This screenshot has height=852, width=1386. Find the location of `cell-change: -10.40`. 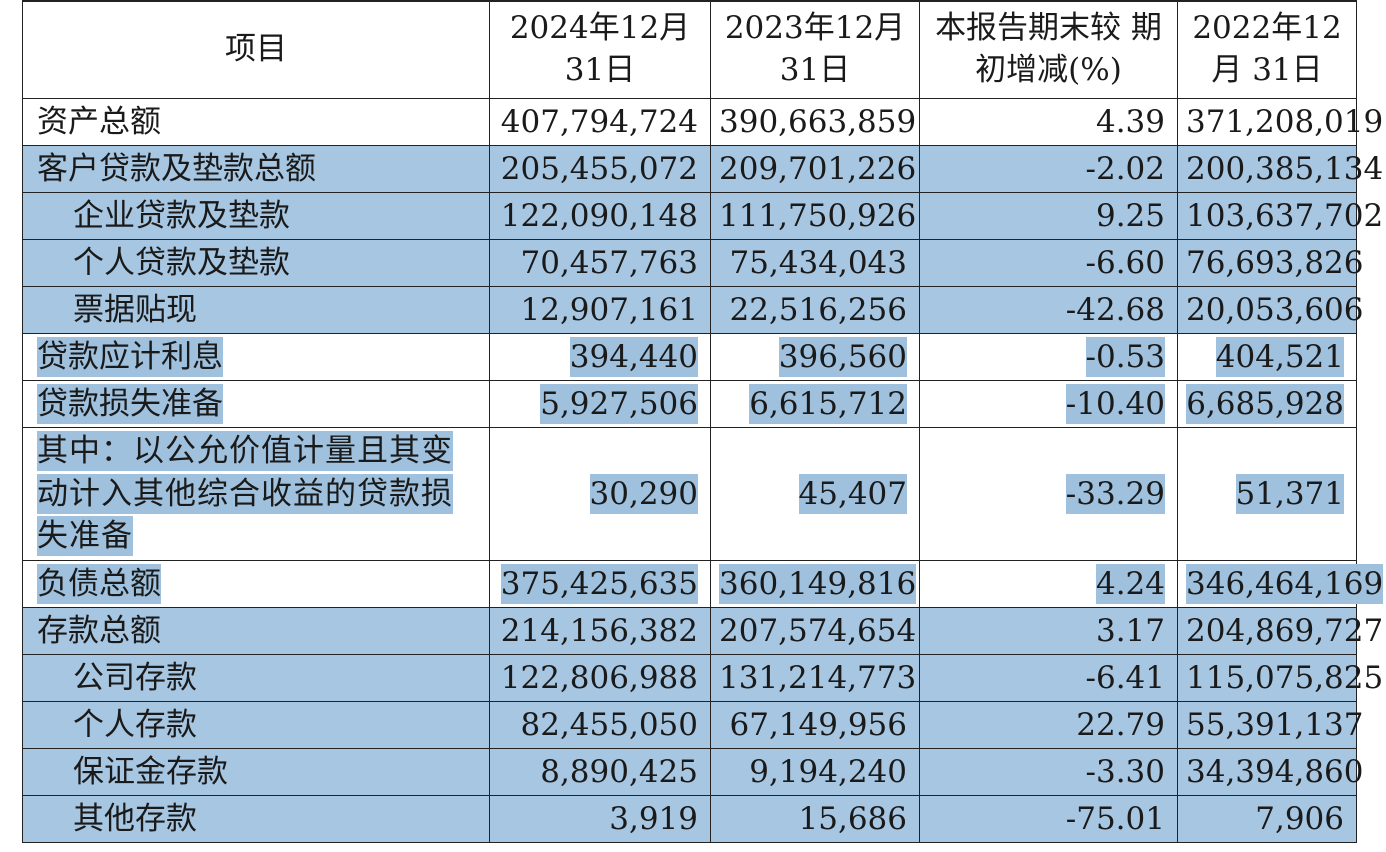

cell-change: -10.40 is located at coordinates (1115, 403).